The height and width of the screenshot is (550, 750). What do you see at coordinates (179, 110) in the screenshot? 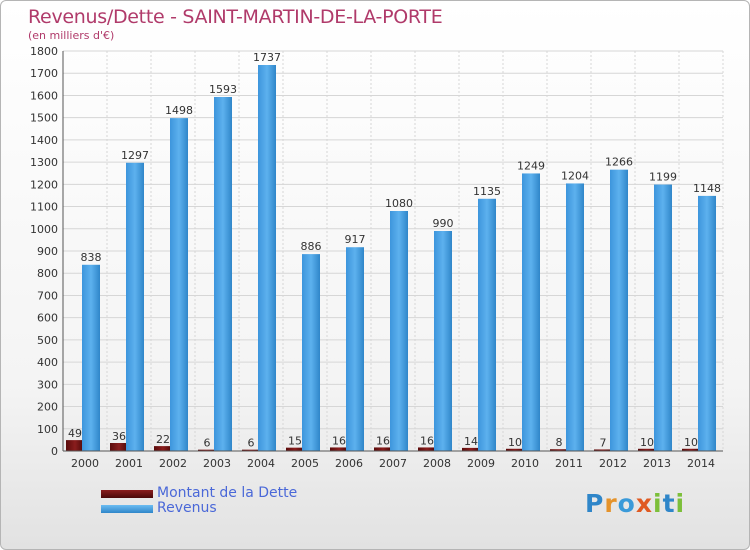
I see `value-label-revenus: 1498` at bounding box center [179, 110].